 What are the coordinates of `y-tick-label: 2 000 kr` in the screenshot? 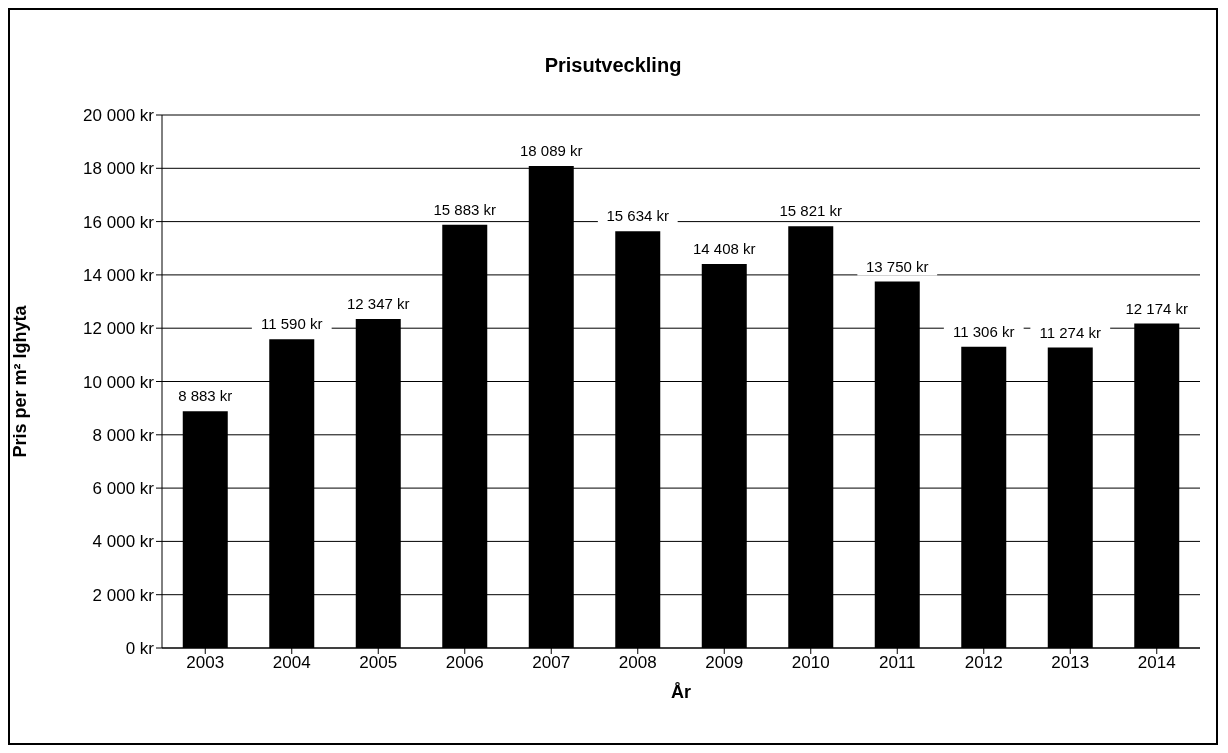 It's located at (123, 595).